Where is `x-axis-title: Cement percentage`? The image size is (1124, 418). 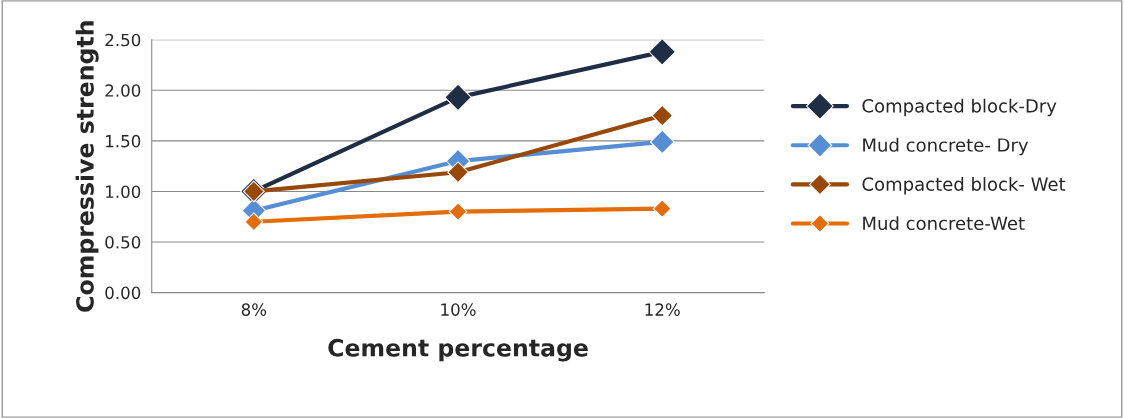 x-axis-title: Cement percentage is located at coordinates (458, 350).